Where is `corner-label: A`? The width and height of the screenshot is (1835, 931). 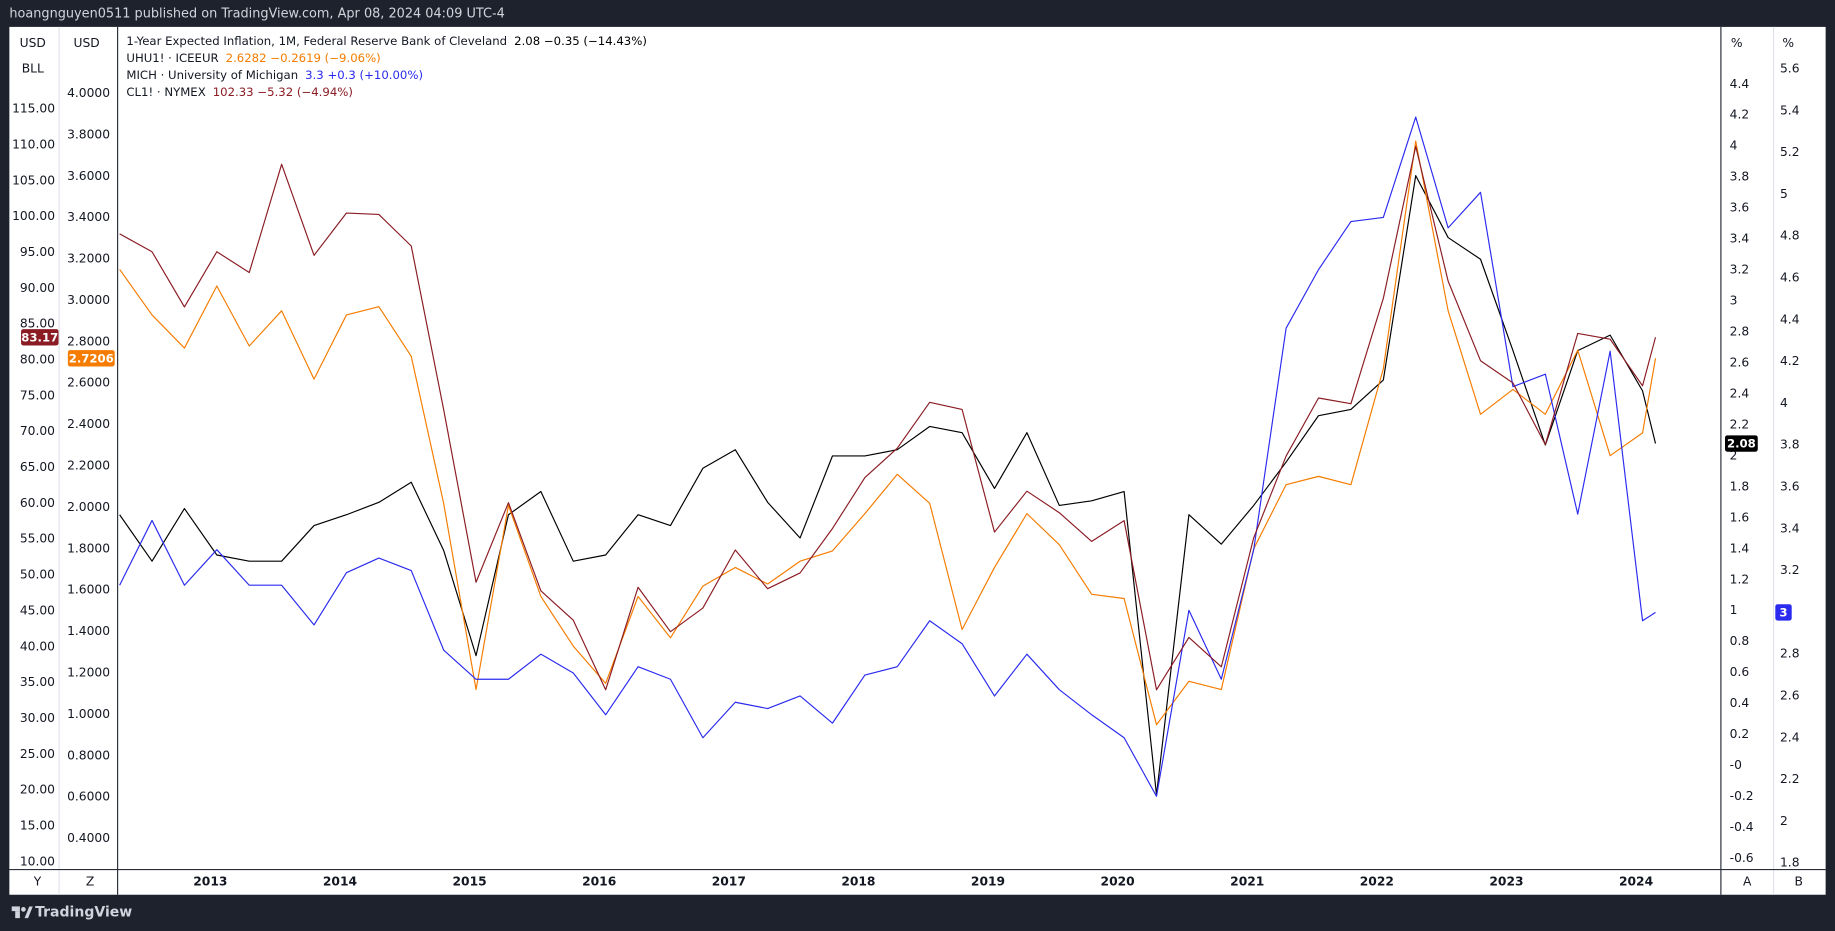 corner-label: A is located at coordinates (1747, 881).